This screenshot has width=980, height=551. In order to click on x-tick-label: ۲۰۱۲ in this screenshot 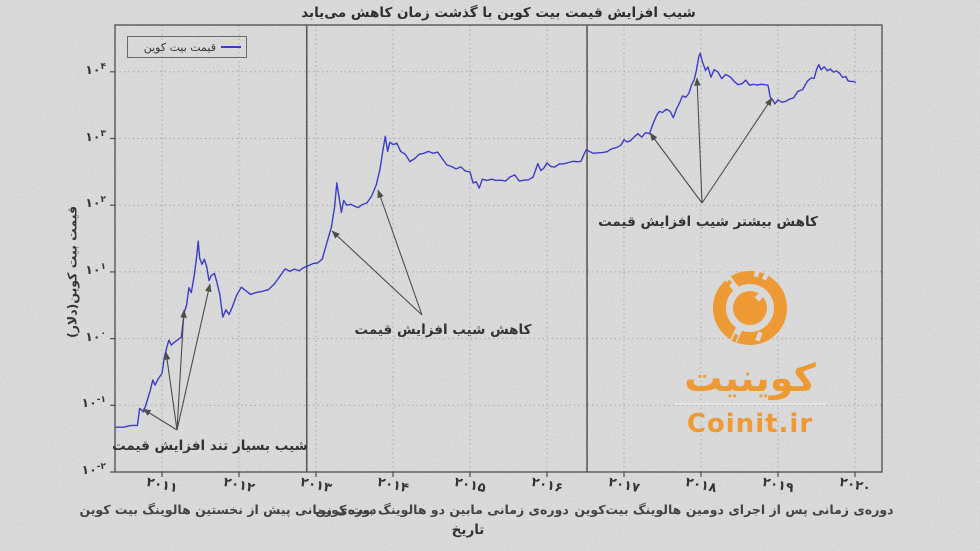, I will do `click(239, 485)`.